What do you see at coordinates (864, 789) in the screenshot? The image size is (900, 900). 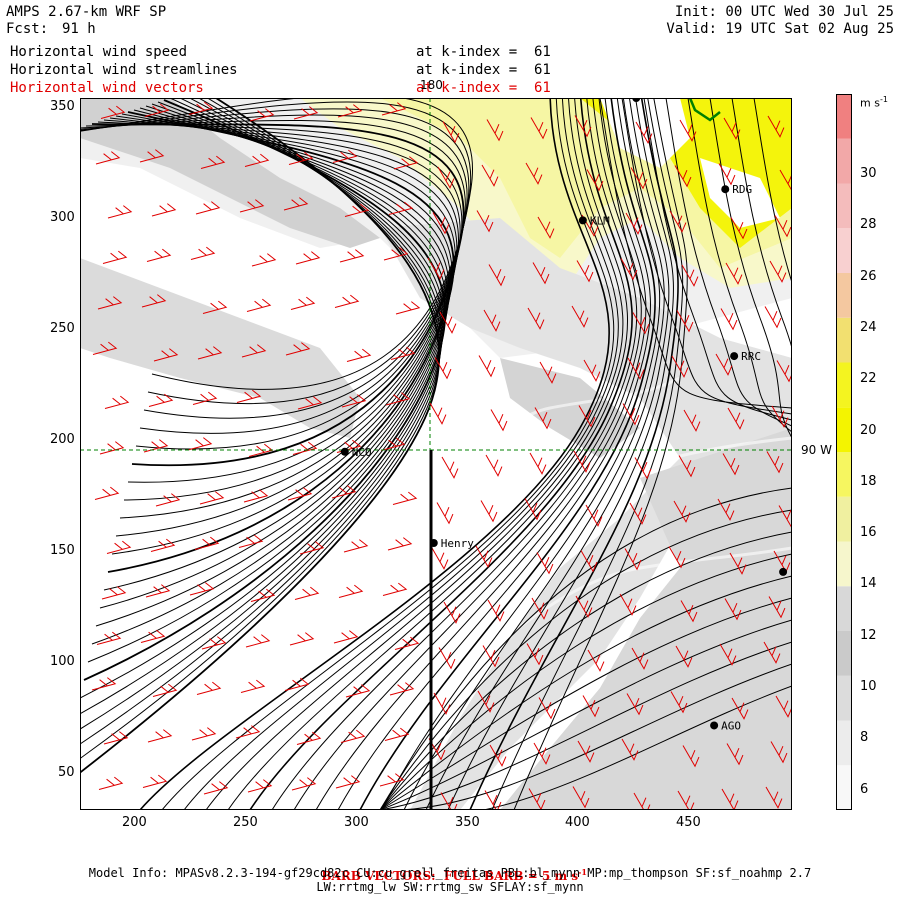 I see `colorbar-label: 6` at bounding box center [864, 789].